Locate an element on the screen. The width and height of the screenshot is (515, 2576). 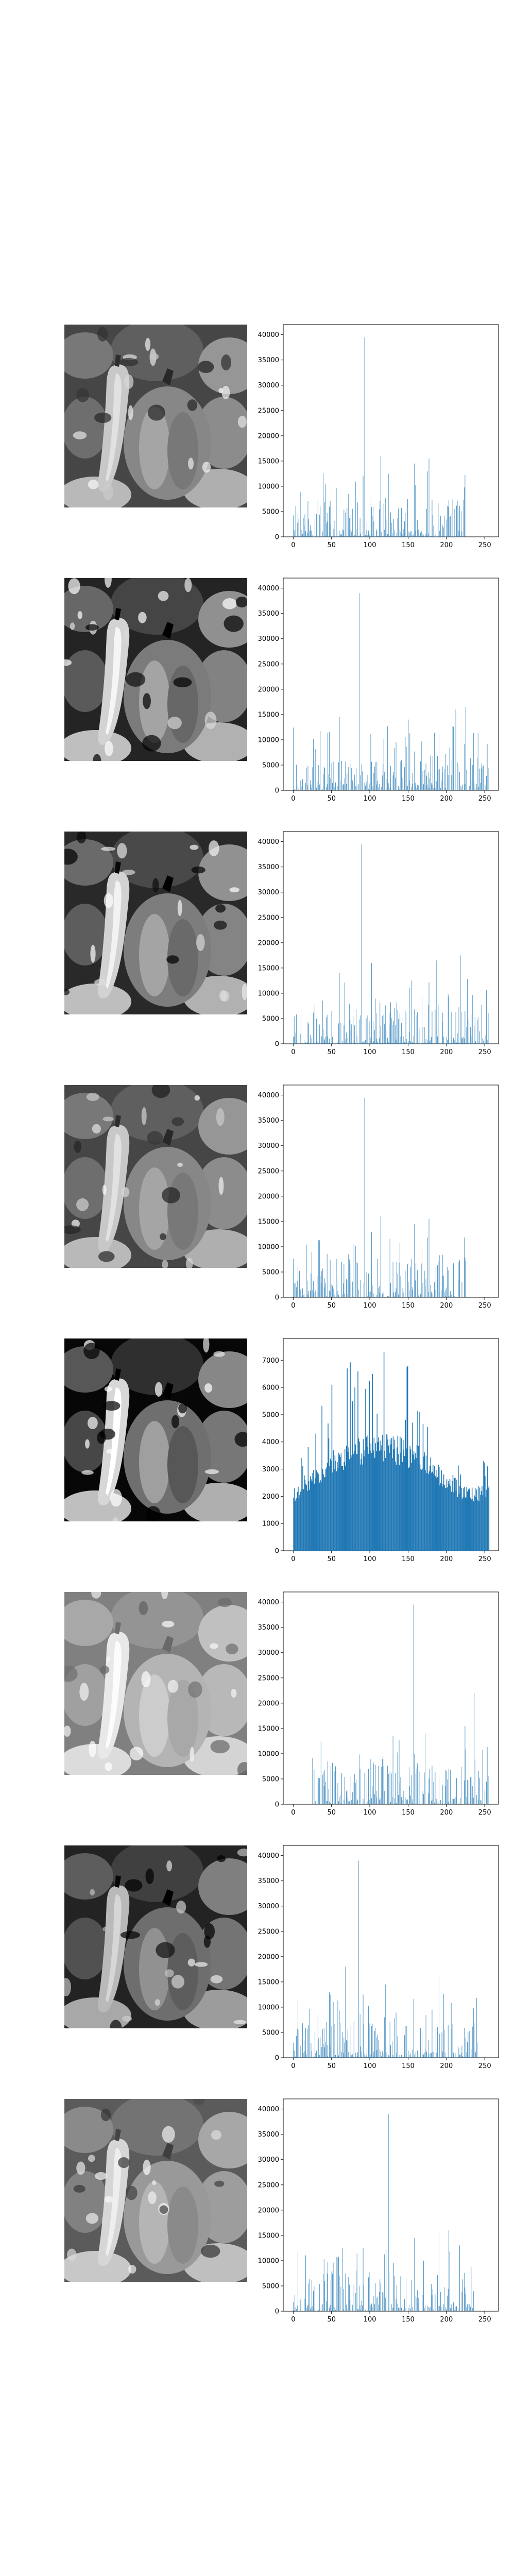
x-tick-label: 50 is located at coordinates (331, 1559).